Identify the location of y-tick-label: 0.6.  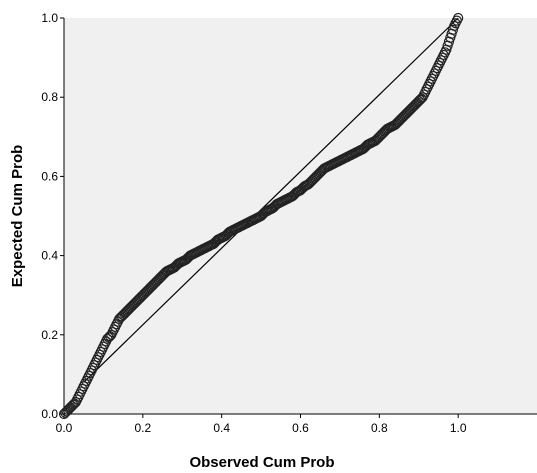
(49, 176).